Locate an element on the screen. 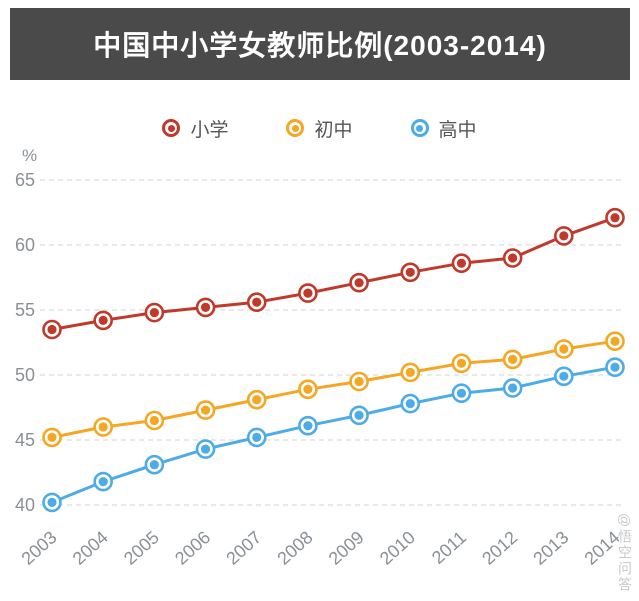 The height and width of the screenshot is (601, 639). marker-dot-primary-school-2003 is located at coordinates (52, 329).